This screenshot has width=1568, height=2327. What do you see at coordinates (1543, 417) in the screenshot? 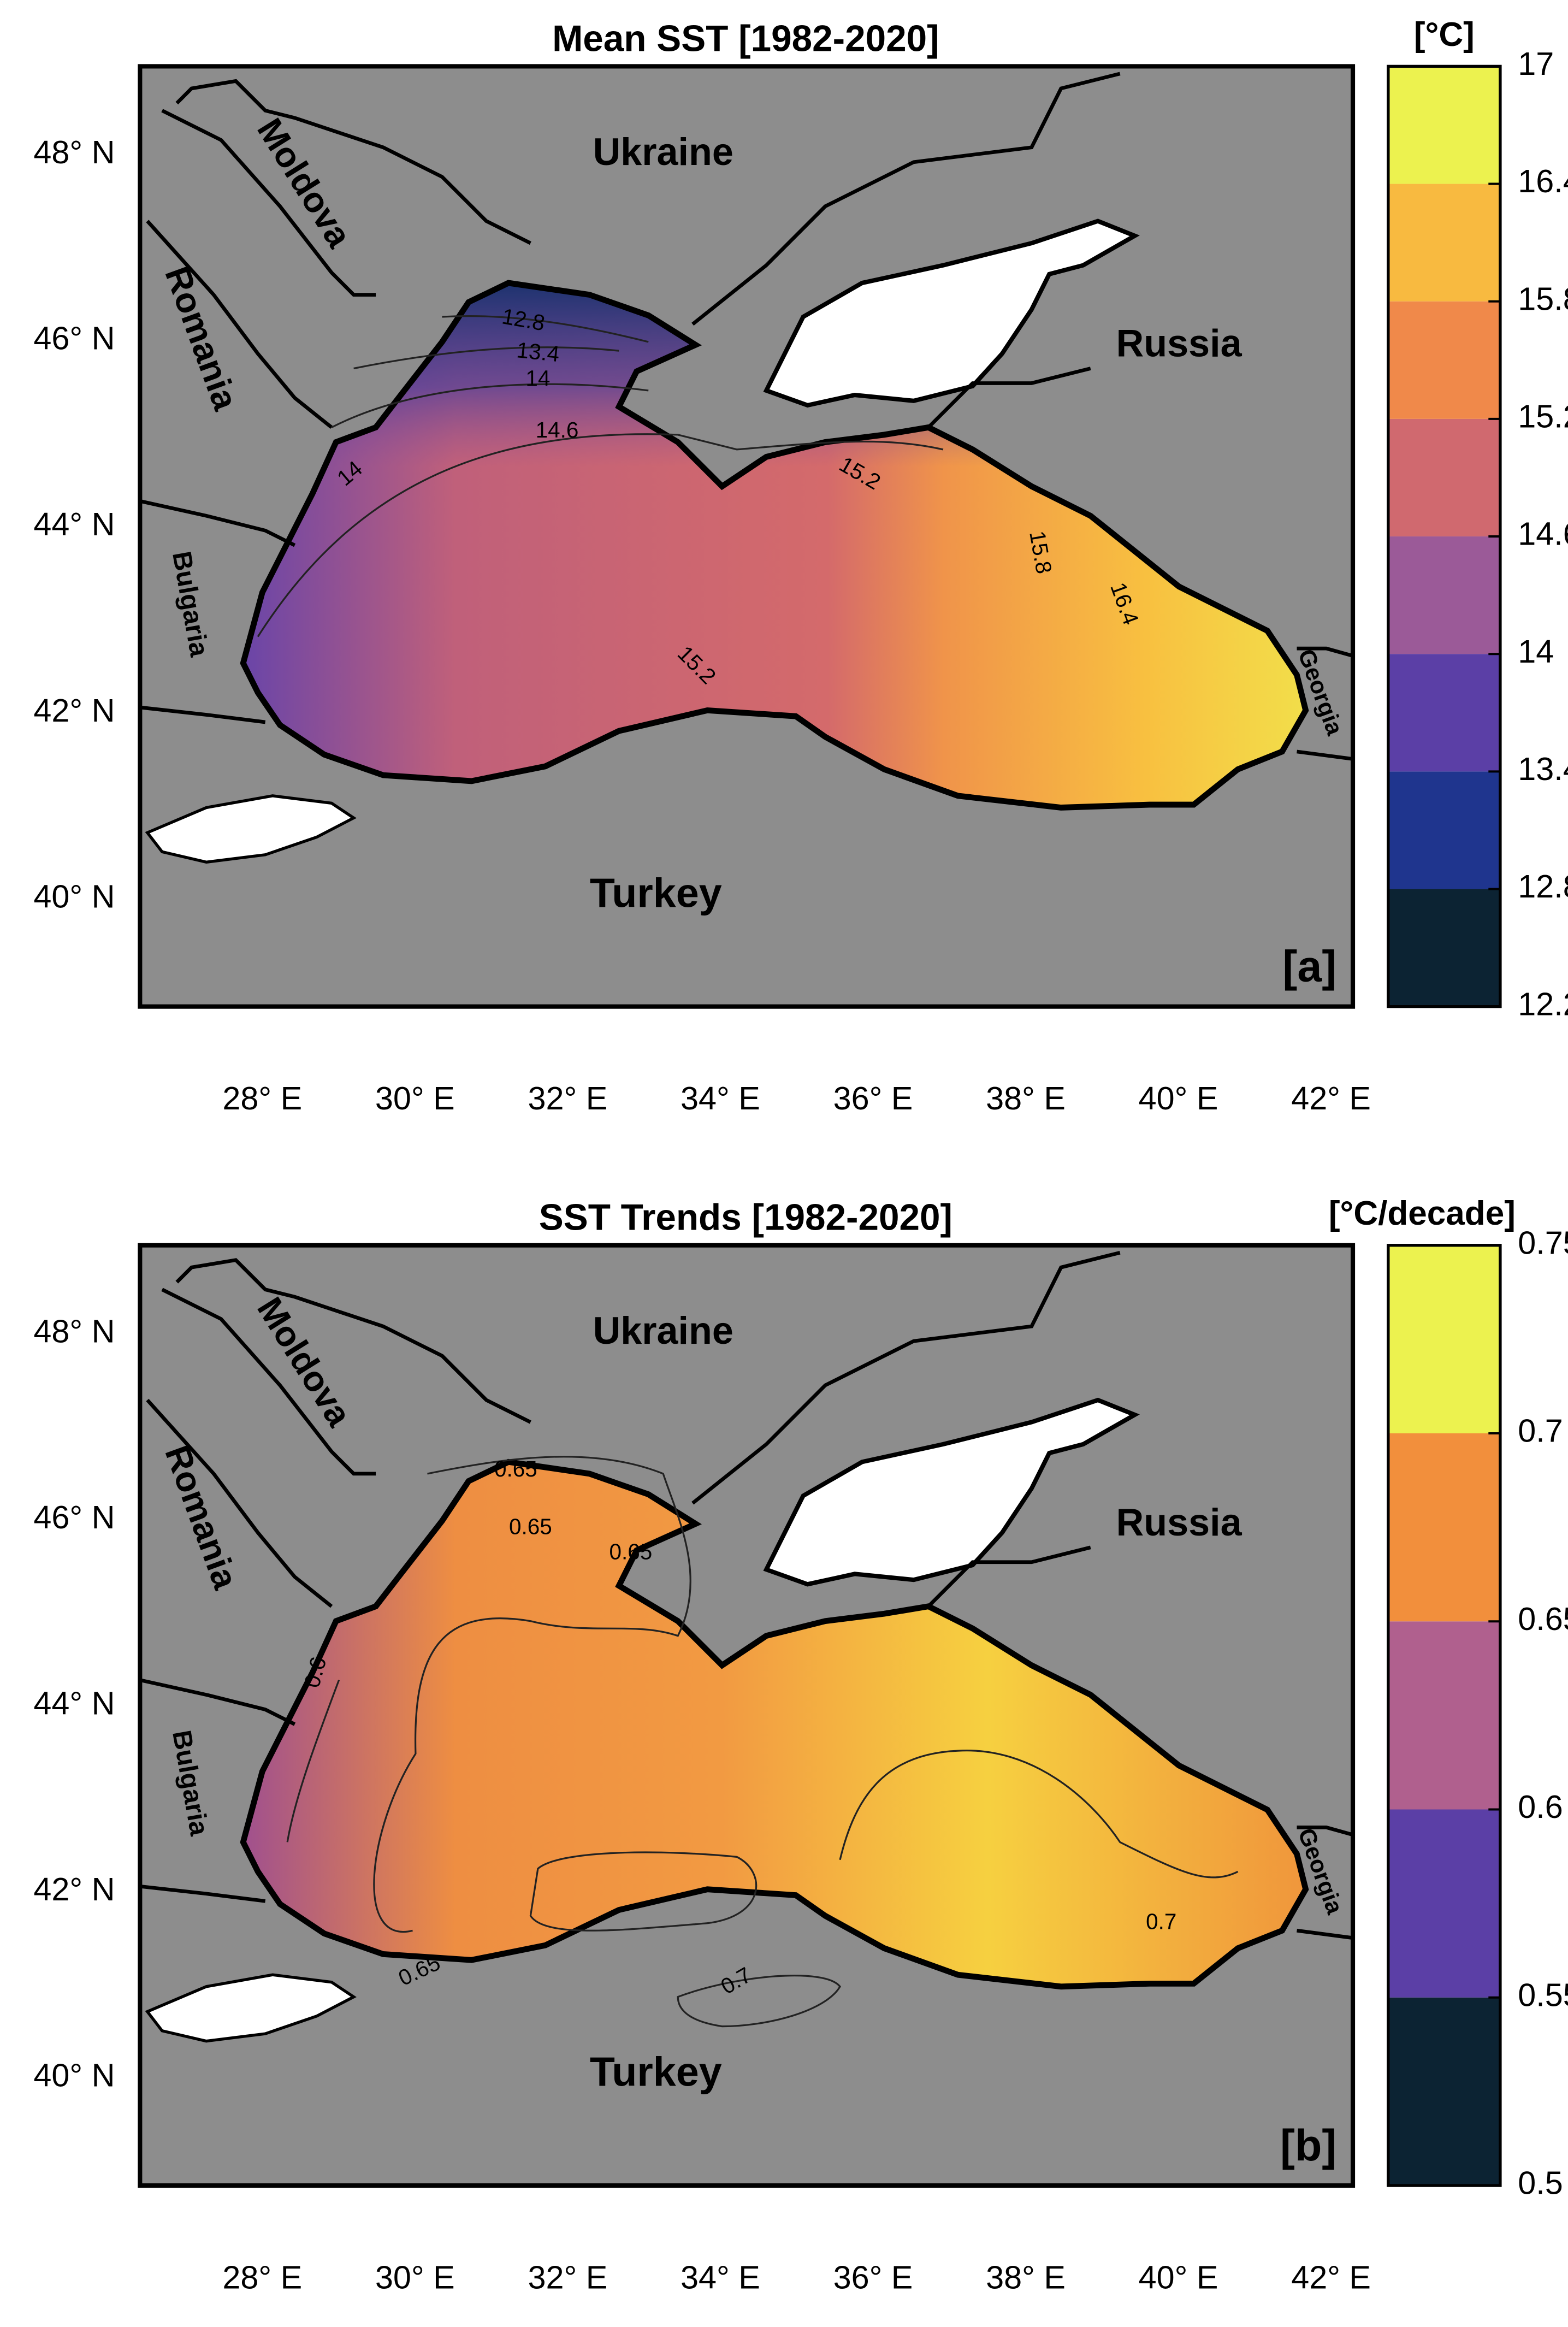
I see `colorbar-tick-label: 15.2` at bounding box center [1543, 417].